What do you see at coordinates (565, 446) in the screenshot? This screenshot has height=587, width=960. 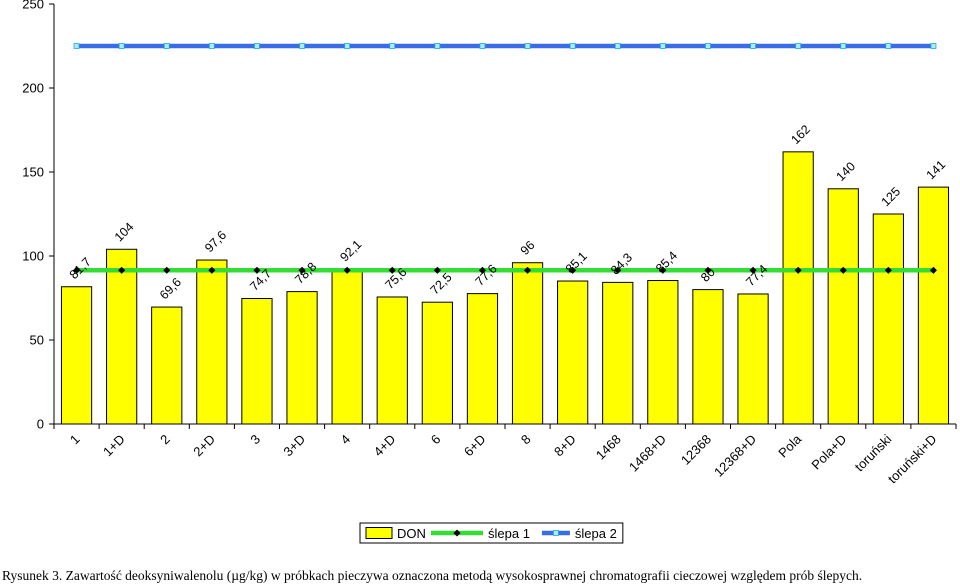 I see `x-tick-label: 8+D` at bounding box center [565, 446].